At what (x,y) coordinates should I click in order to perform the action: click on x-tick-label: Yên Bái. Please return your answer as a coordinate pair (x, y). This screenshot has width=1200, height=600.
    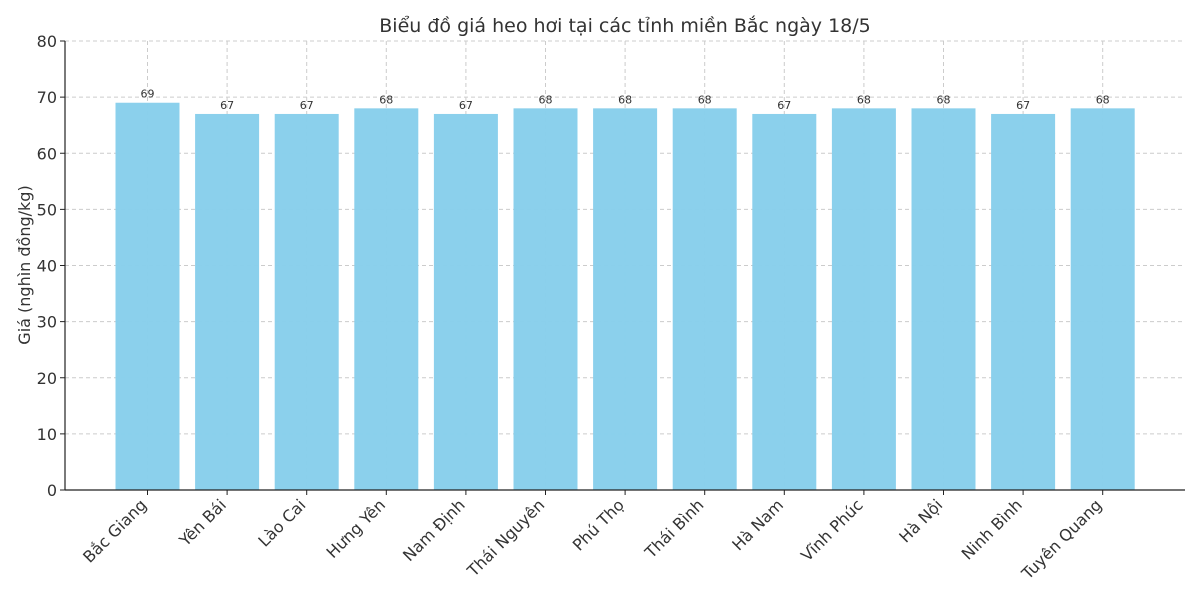
    Looking at the image, I should click on (202, 522).